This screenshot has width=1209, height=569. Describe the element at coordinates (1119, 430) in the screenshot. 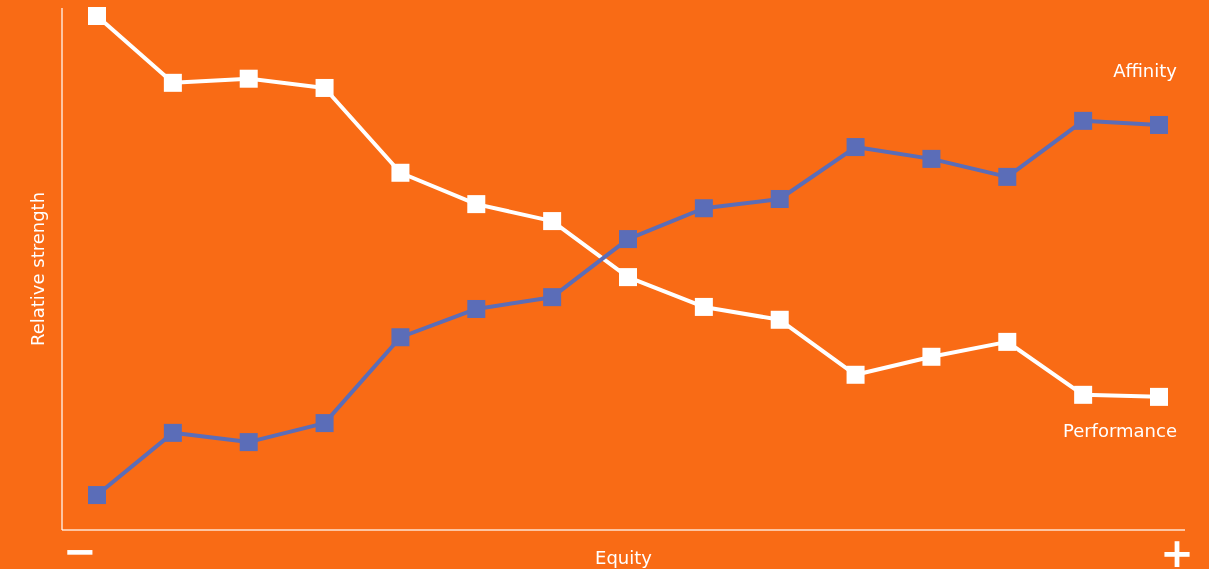

I see `series-label: Performance` at that location.